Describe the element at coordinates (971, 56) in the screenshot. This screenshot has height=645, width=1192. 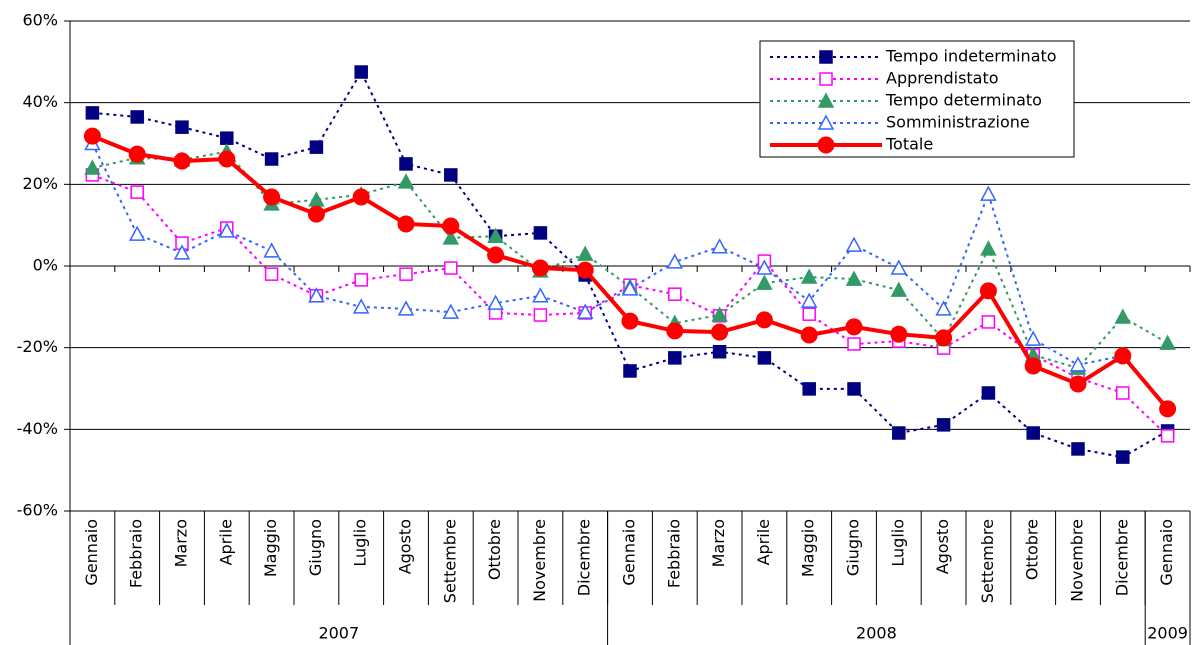
I see `legend-label: Tempo indeterminato` at that location.